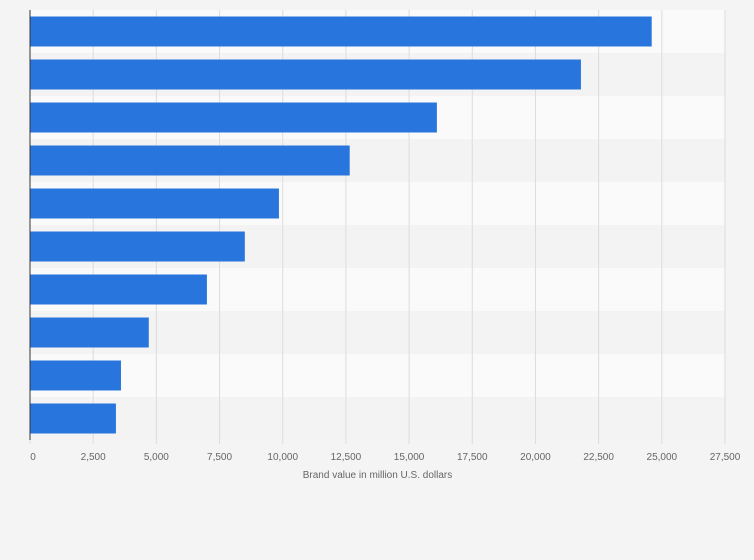 This screenshot has width=754, height=560. I want to click on x-tick-label: 27,500, so click(725, 457).